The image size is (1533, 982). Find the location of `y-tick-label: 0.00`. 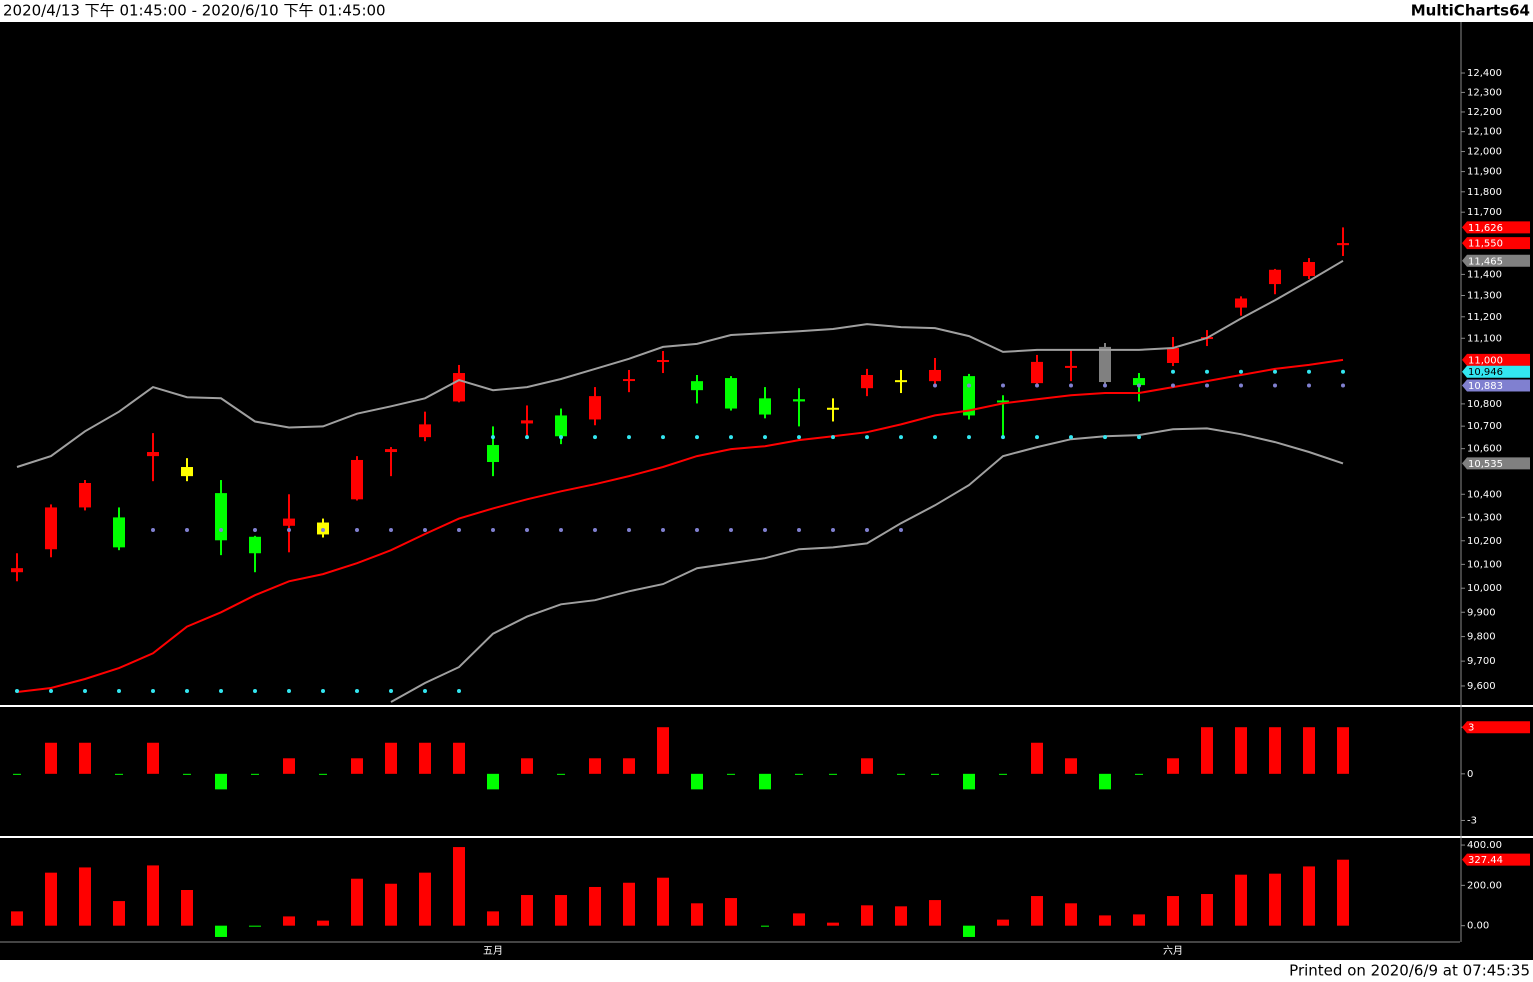

y-tick-label: 0.00 is located at coordinates (1478, 926).